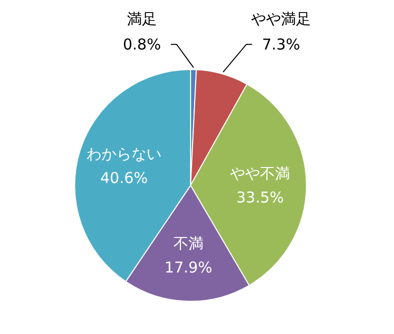  Describe the element at coordinates (260, 197) in the screenshot. I see `data-label: 33.5%` at that location.